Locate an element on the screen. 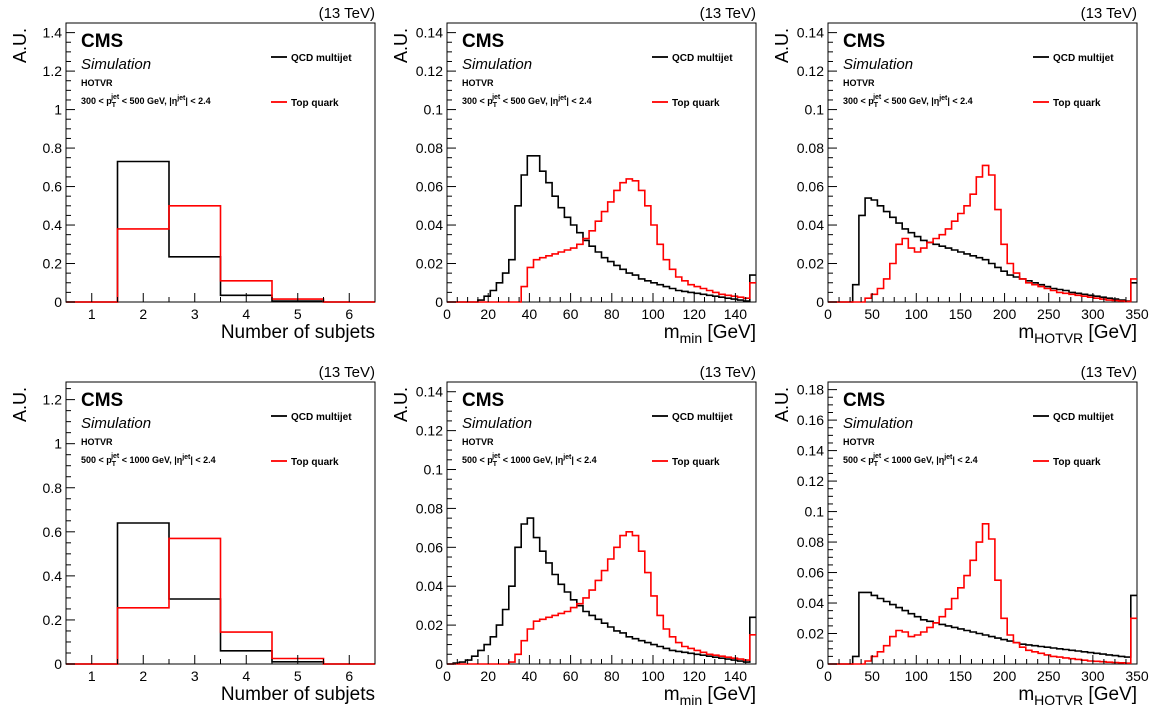 Image resolution: width=1158 pixels, height=713 pixels. x-axis-label: Number of subjets is located at coordinates (298, 694).